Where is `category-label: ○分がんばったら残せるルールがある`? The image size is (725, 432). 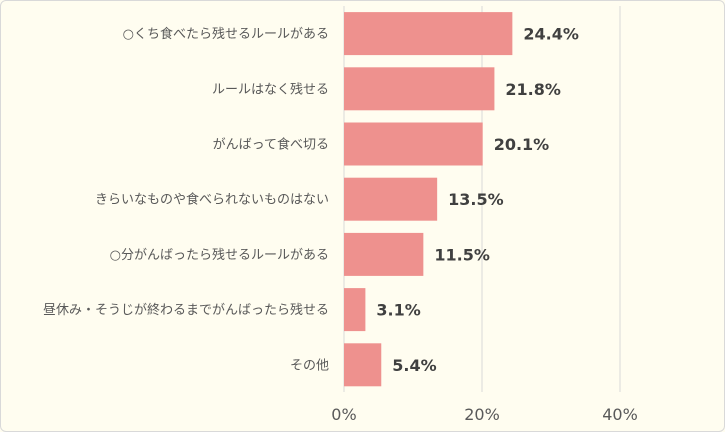
category-label: ○分がんばったら残せるルールがある is located at coordinates (219, 255).